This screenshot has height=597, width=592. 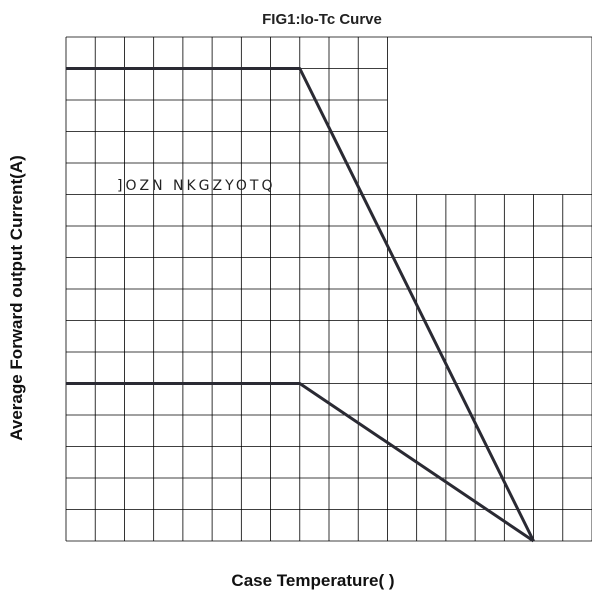 What do you see at coordinates (16, 298) in the screenshot?
I see `y-axis-label: Average Forward output Current(A)` at bounding box center [16, 298].